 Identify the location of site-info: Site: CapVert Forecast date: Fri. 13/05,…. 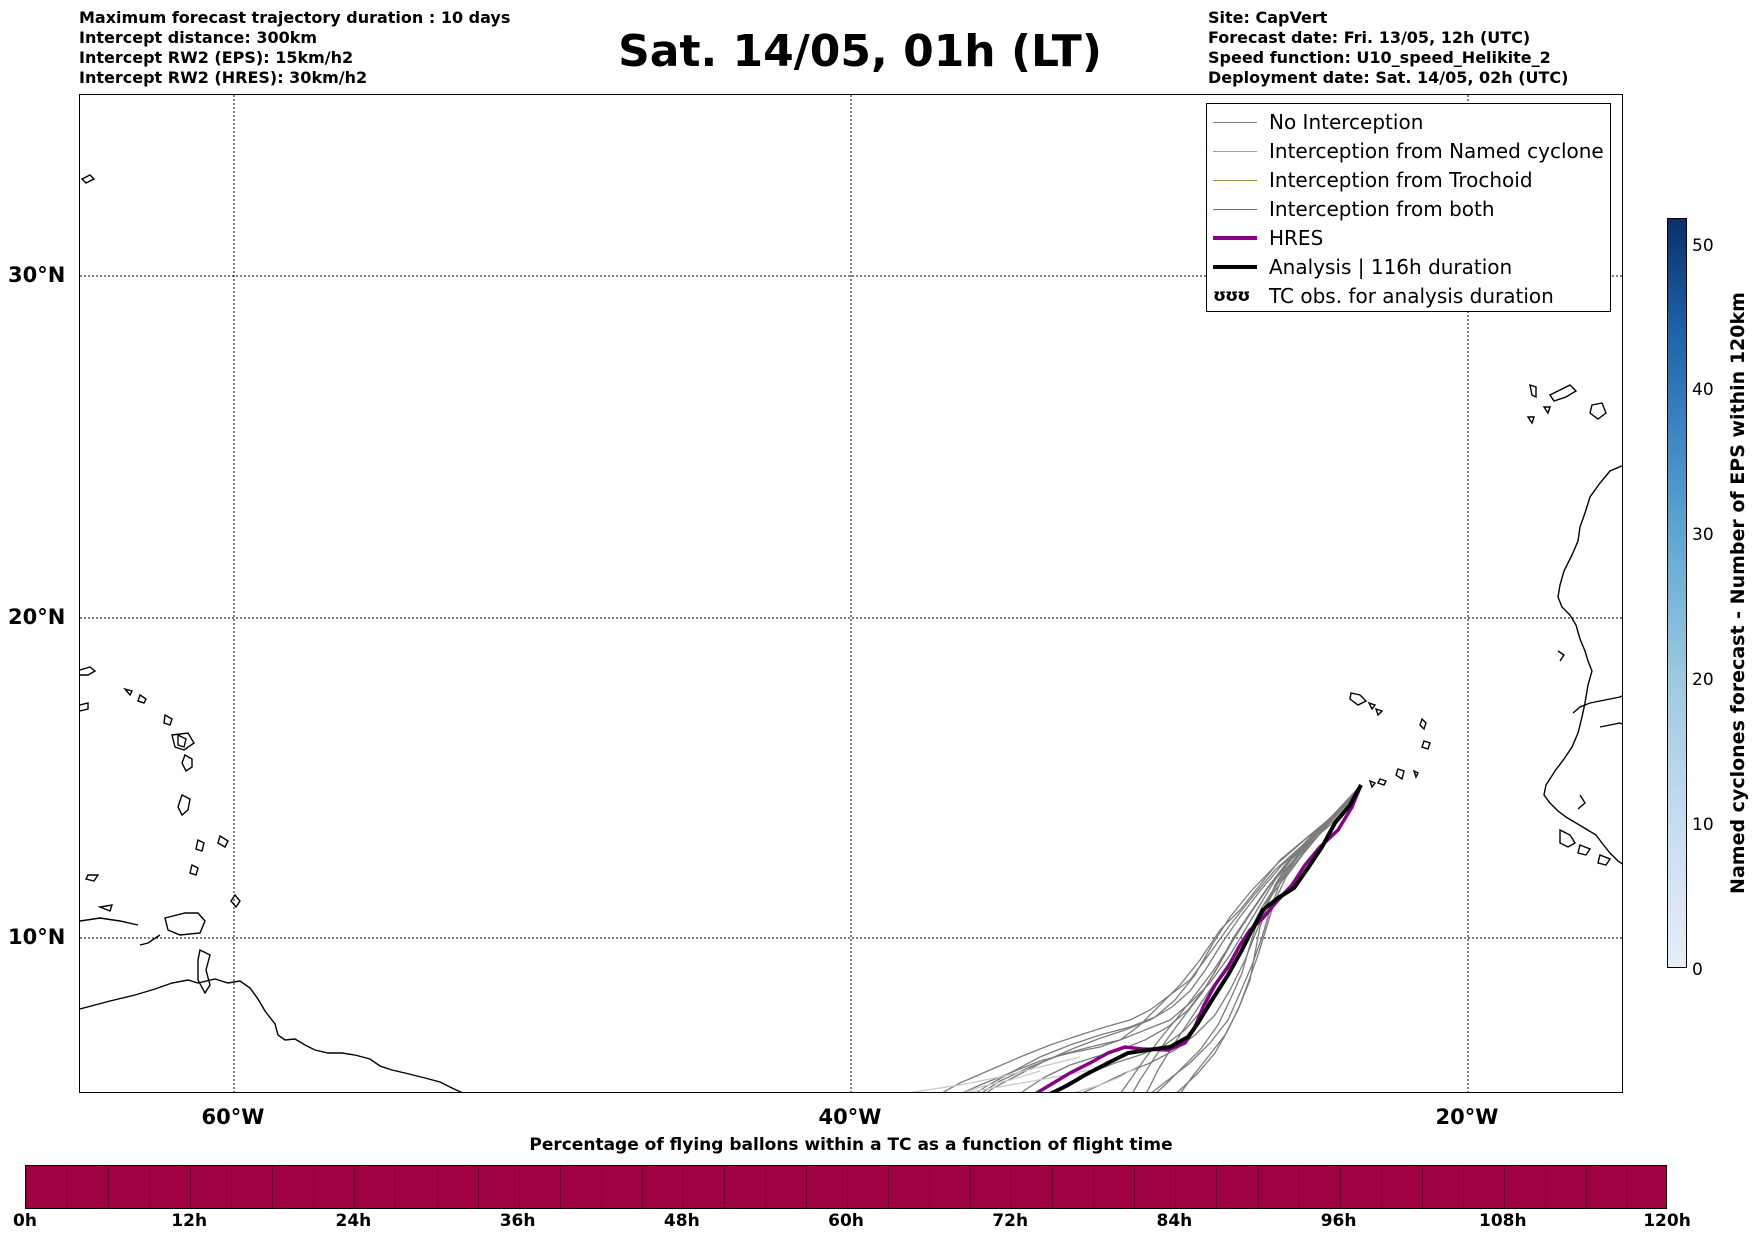
(1388, 48).